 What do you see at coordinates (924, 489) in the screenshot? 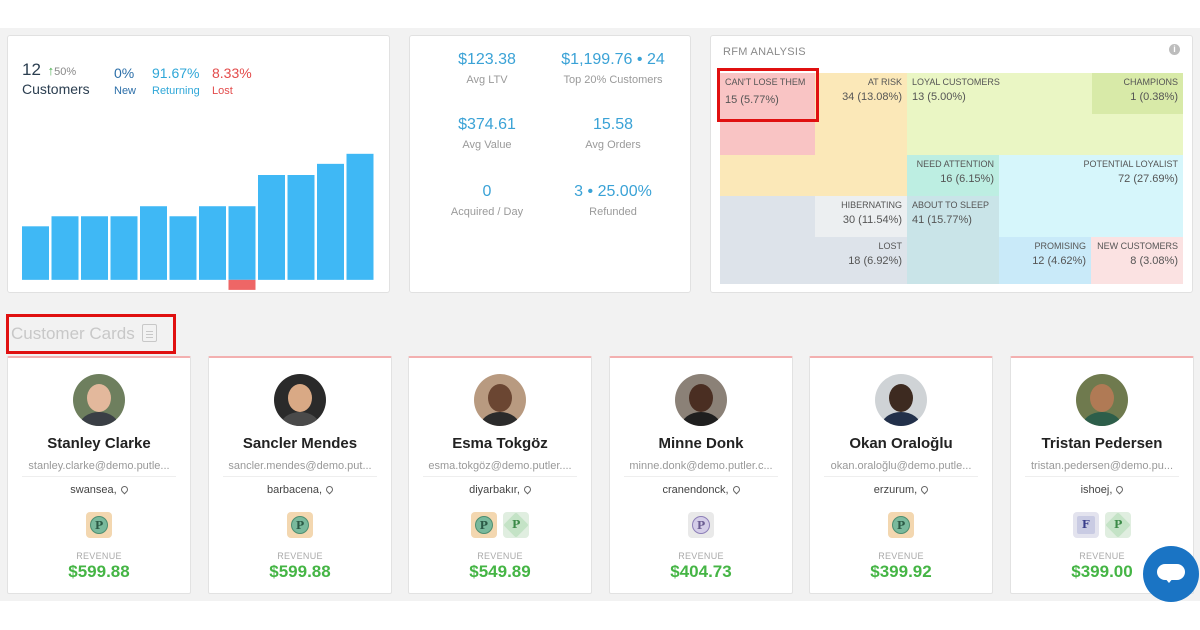
I see `map-pin-icon` at bounding box center [924, 489].